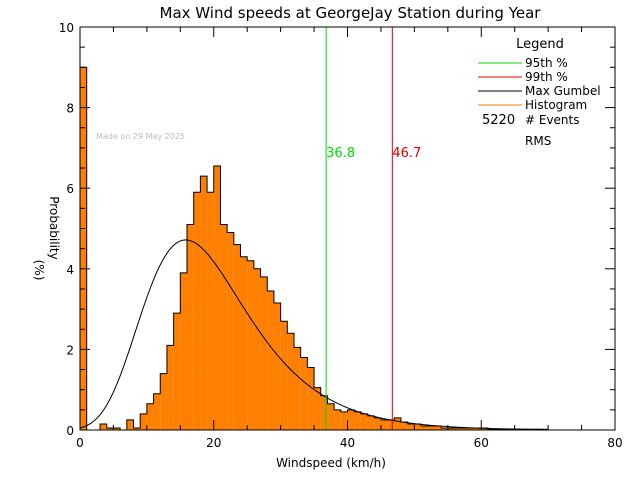 The height and width of the screenshot is (480, 640). I want to click on legend-label-99th: 99th %, so click(546, 77).